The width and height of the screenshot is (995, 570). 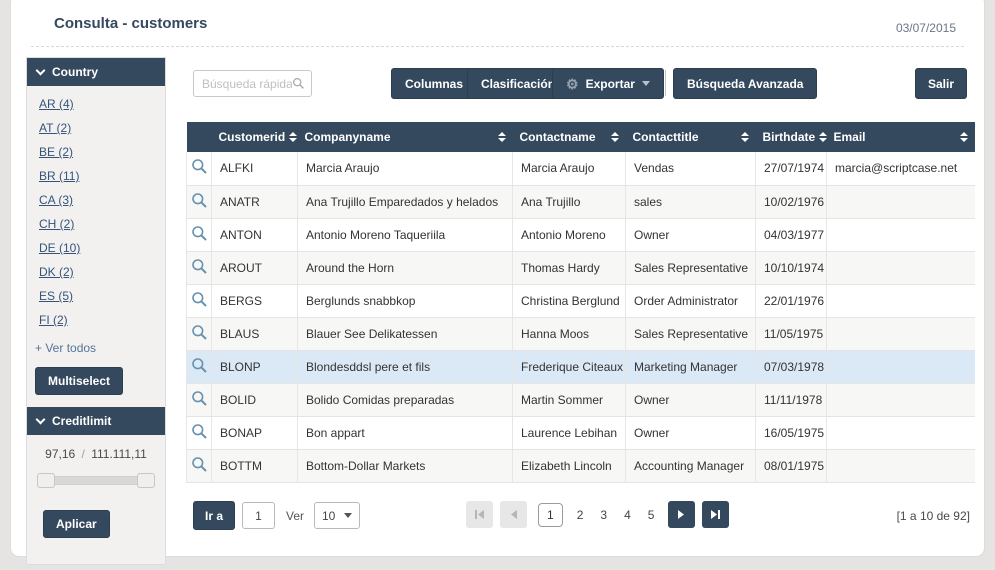 I want to click on country-filter-link: AT (2), so click(x=55, y=128).